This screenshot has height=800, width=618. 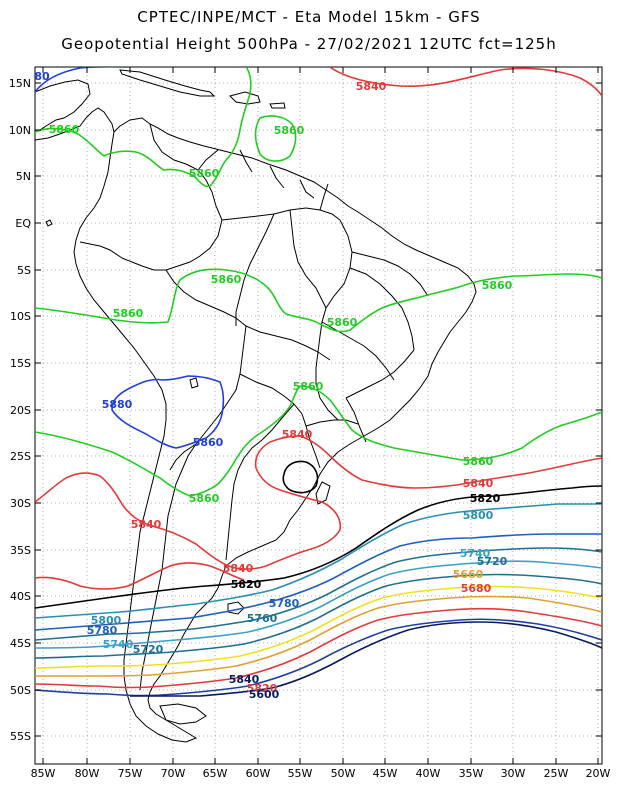 What do you see at coordinates (20, 130) in the screenshot?
I see `lat-label: 10N` at bounding box center [20, 130].